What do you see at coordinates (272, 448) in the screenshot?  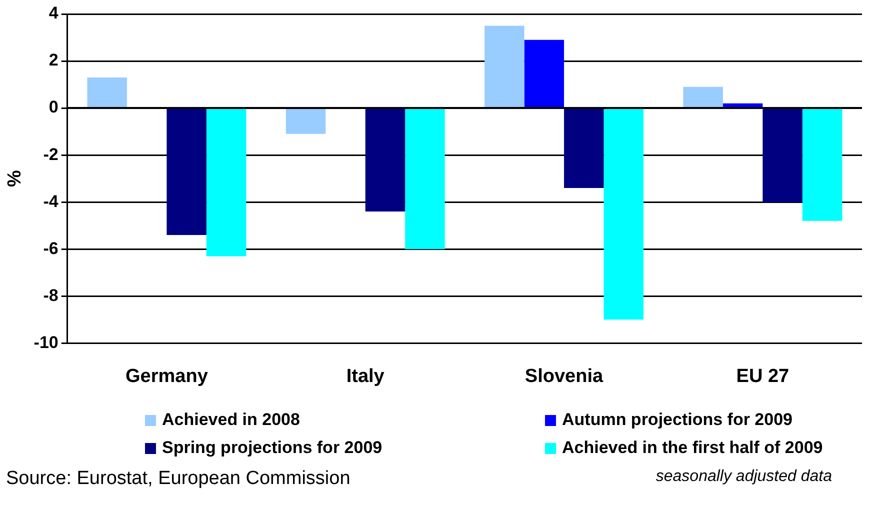 I see `legend-label: Spring projections for 2009` at bounding box center [272, 448].